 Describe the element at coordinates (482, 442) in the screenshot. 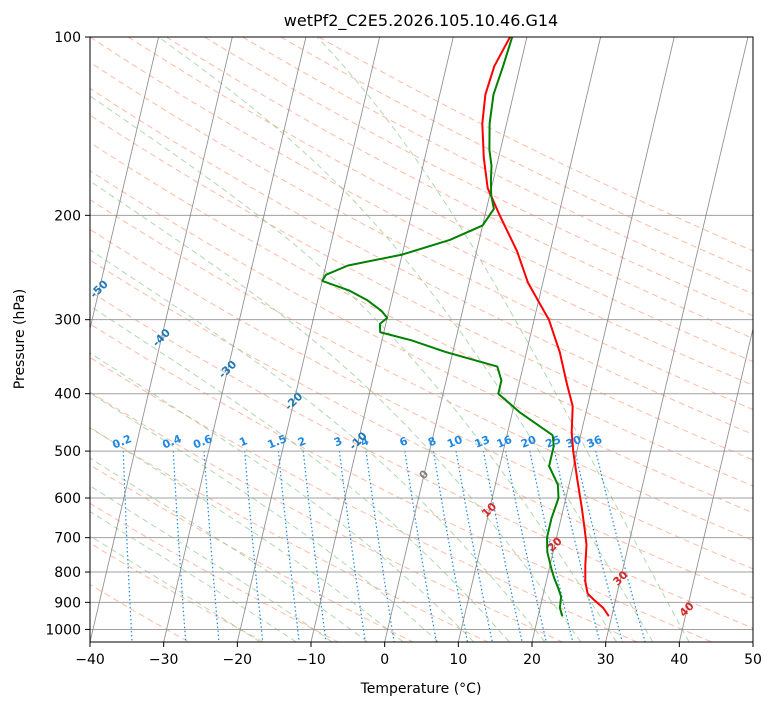

I see `mixing-ratio-label: 13` at that location.